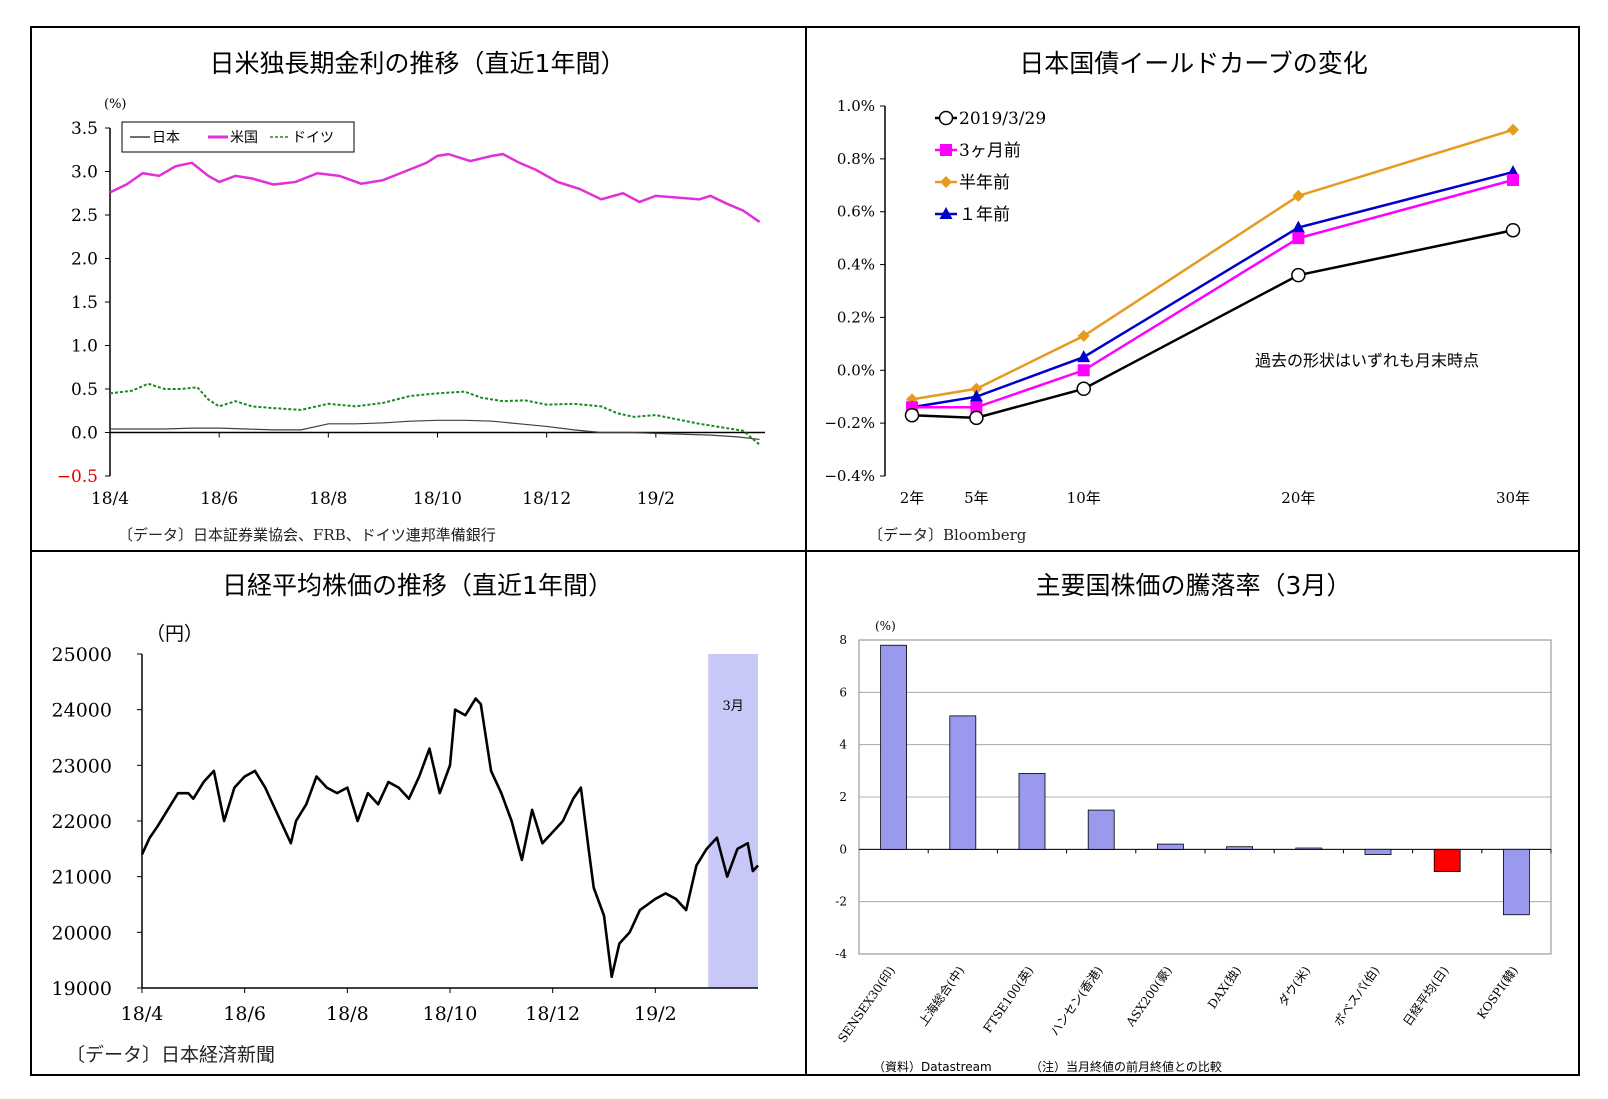 The width and height of the screenshot is (1608, 1099). I want to click on panel1-title: 日米独長期金利の推移（直近1年間）, so click(417, 63).